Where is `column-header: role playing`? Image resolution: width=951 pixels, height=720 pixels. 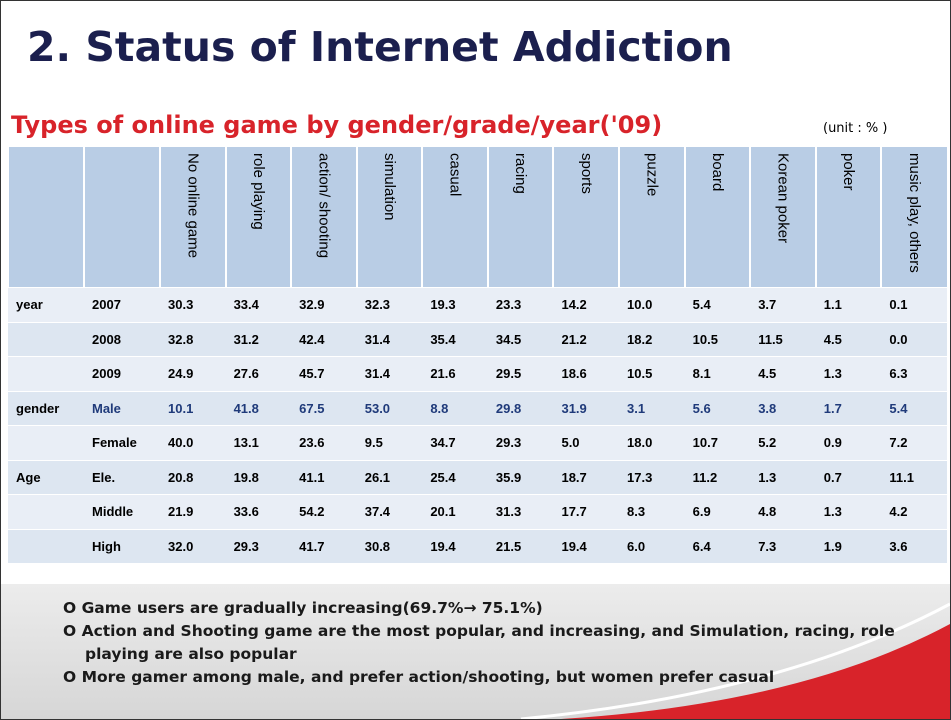
column-header: role playing is located at coordinates (258, 191).